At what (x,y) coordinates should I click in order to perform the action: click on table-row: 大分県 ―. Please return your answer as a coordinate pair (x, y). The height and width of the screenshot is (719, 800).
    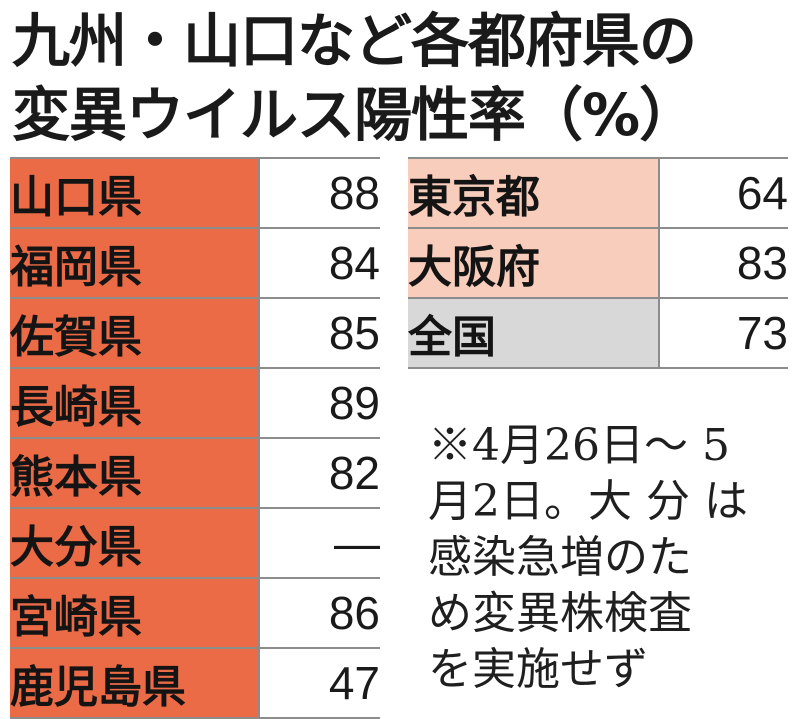
    Looking at the image, I should click on (195, 543).